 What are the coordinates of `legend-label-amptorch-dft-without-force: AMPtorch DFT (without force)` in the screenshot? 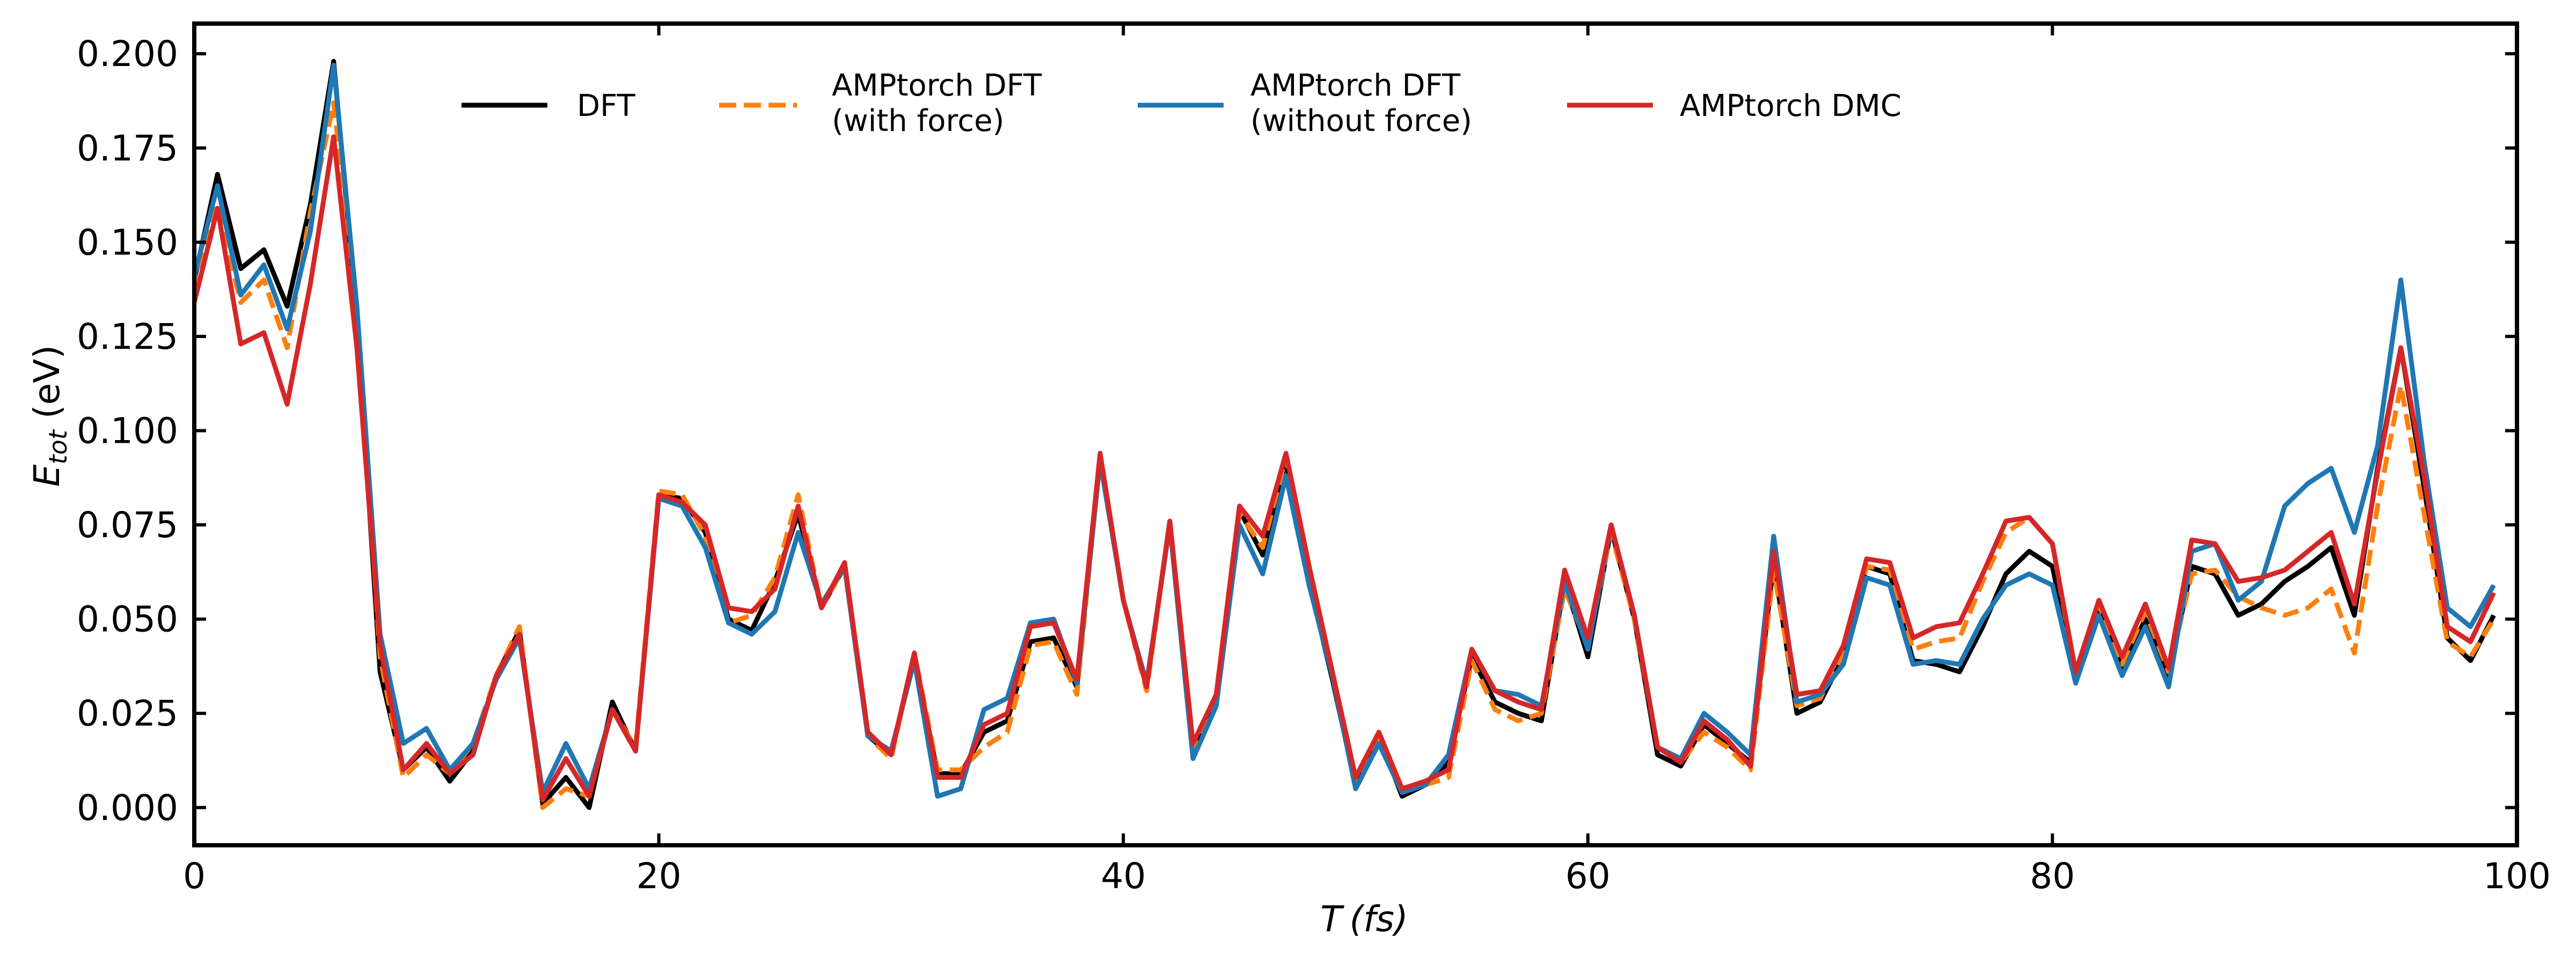 It's located at (1361, 103).